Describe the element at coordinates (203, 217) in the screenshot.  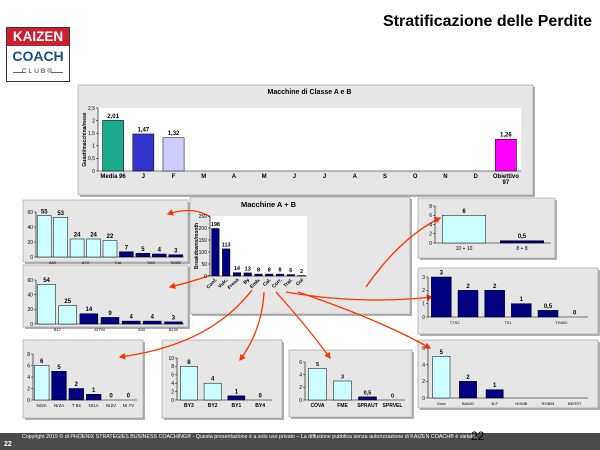
I see `center-y-tick-label: 250` at that location.